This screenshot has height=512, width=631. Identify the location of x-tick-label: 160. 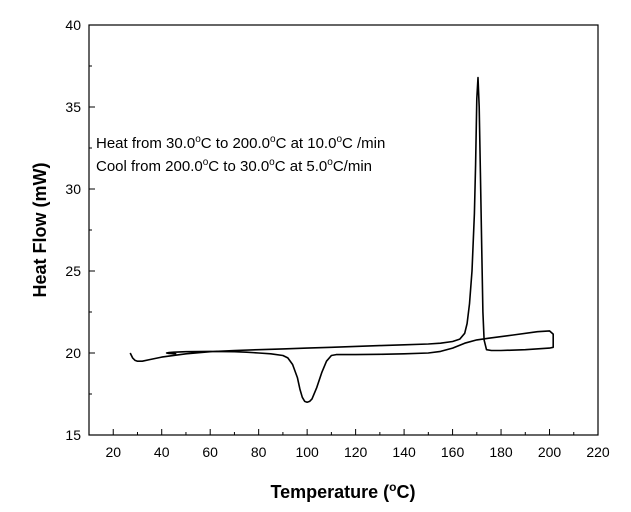
(453, 452).